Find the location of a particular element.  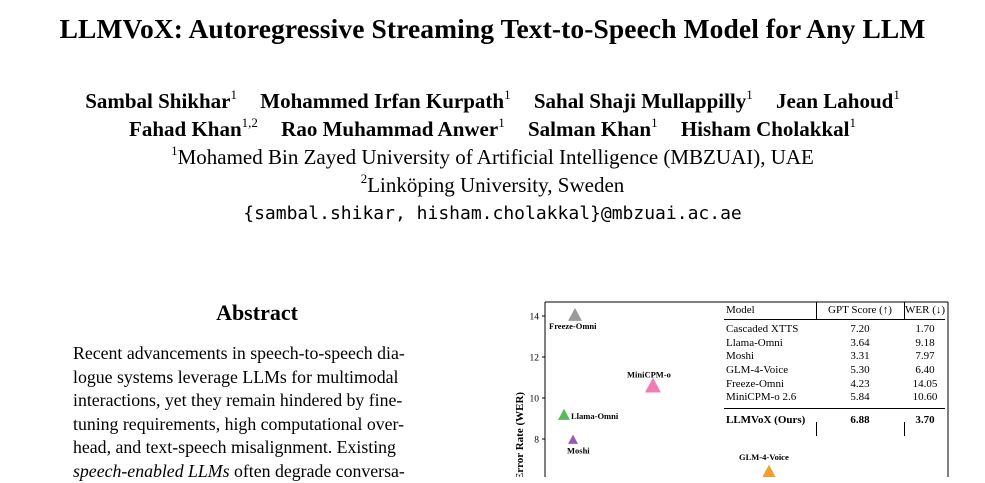

table-cell: 5.30 is located at coordinates (860, 371).